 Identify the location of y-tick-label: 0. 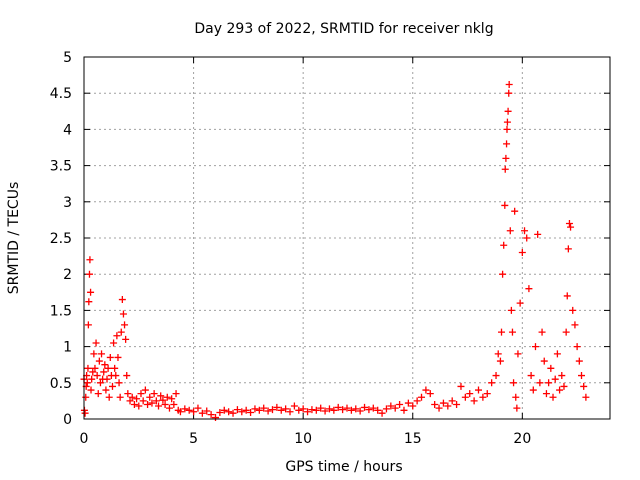
(67, 420).